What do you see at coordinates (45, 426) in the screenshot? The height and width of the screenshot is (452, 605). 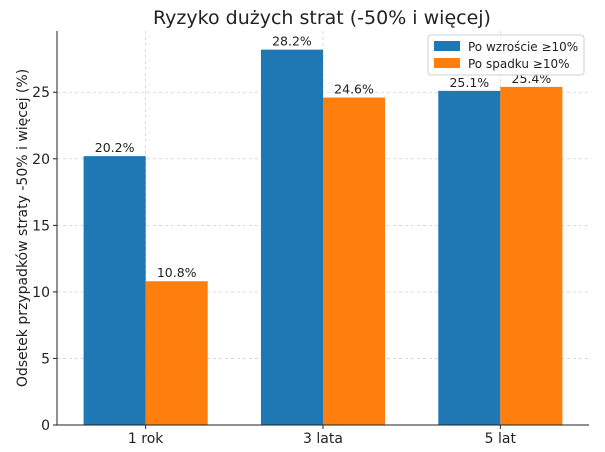 I see `y-tick-label: 0` at bounding box center [45, 426].